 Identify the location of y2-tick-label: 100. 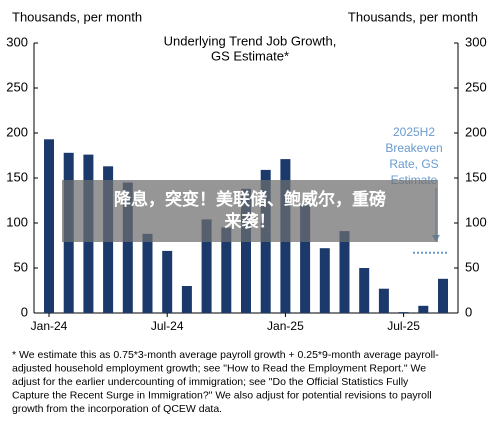
(476, 221).